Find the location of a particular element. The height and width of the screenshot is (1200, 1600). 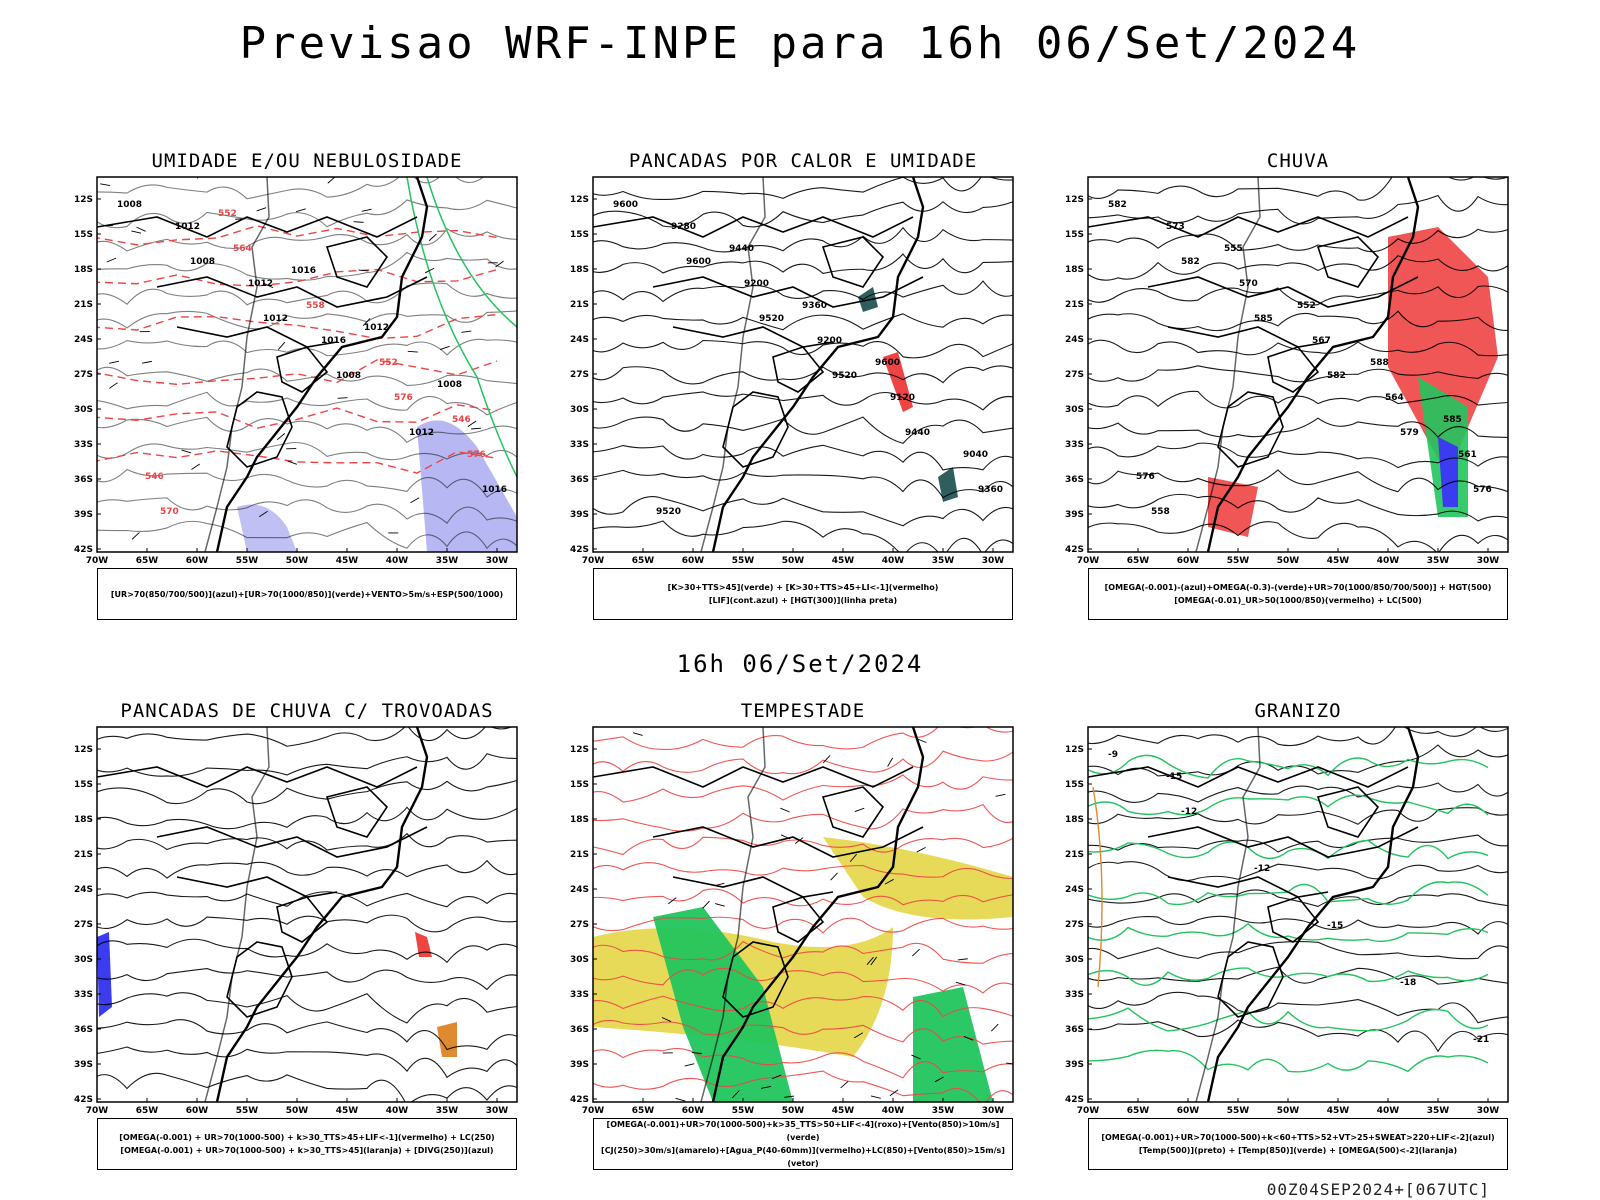

contour-label: 579 is located at coordinates (1409, 433).